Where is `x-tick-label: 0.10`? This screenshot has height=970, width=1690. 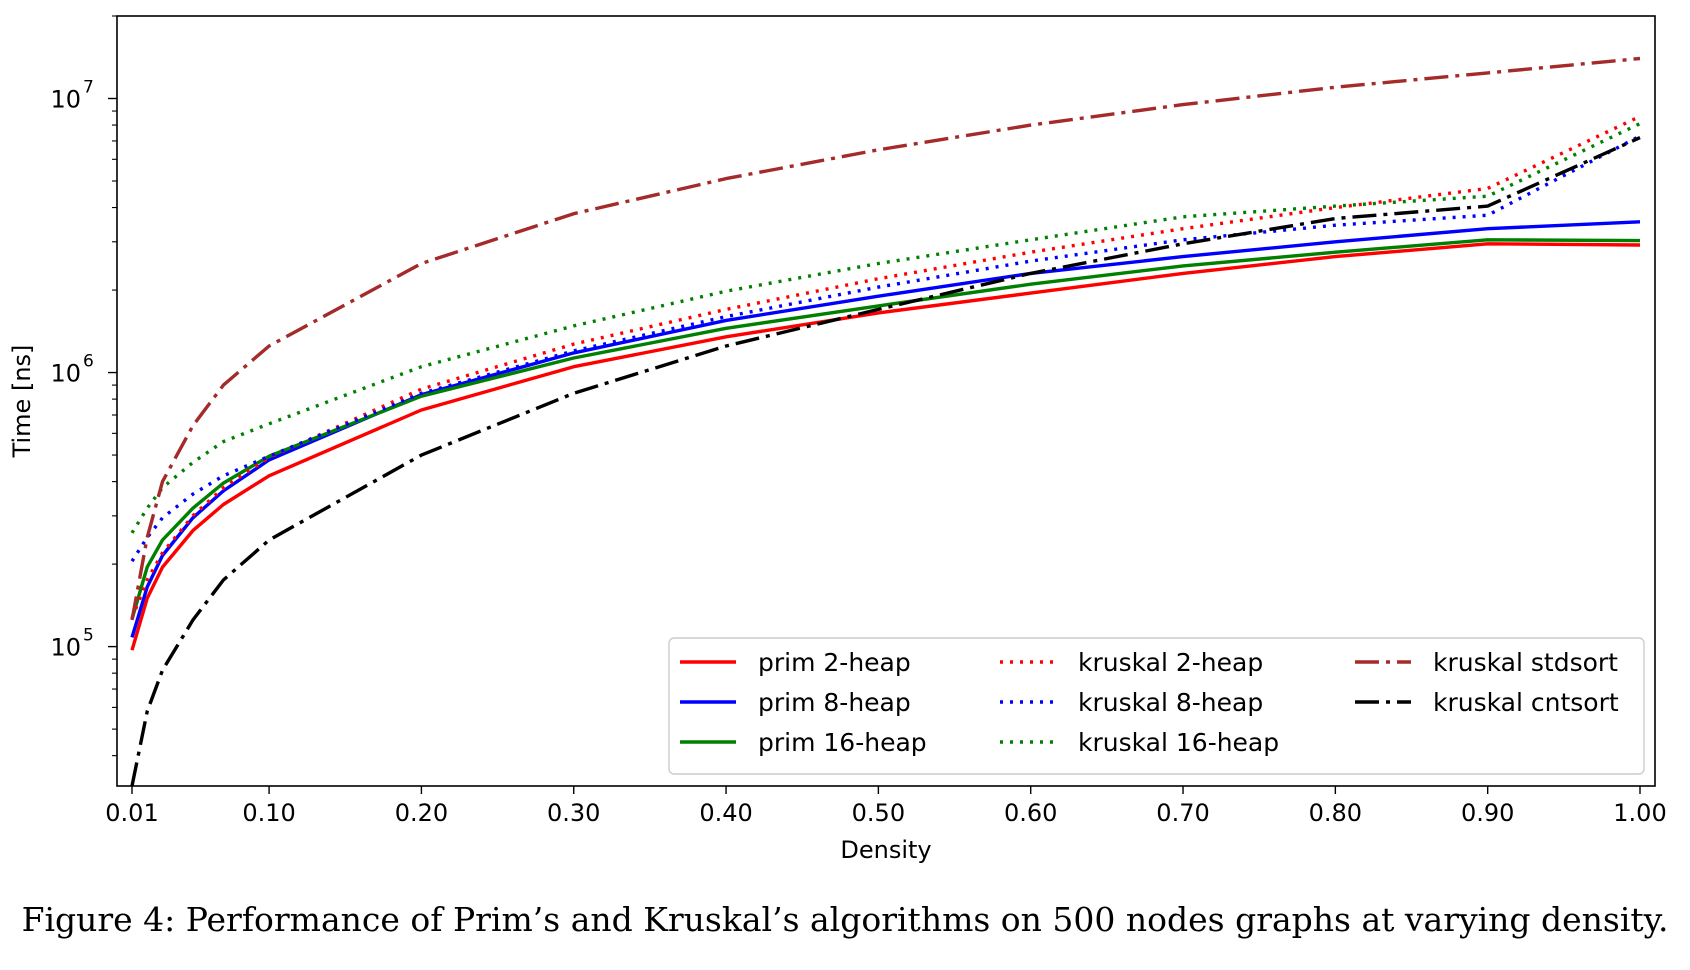 x-tick-label: 0.10 is located at coordinates (268, 813).